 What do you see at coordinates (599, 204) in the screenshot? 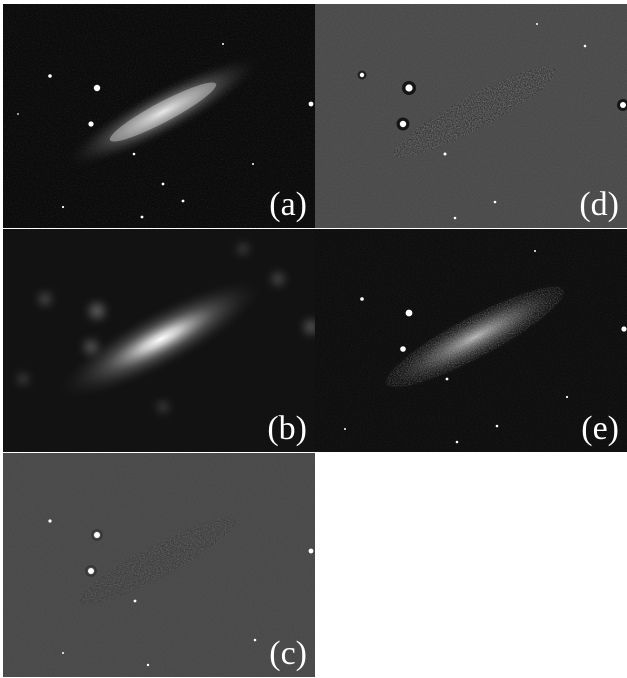
I see `panel-d-label: (d)` at bounding box center [599, 204].